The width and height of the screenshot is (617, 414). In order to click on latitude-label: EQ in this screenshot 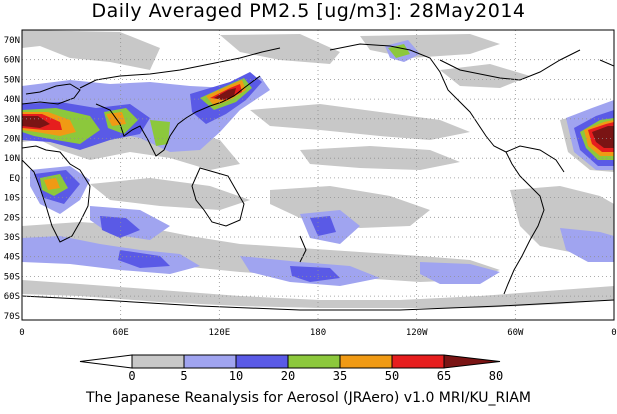, I will do `click(14, 179)`.